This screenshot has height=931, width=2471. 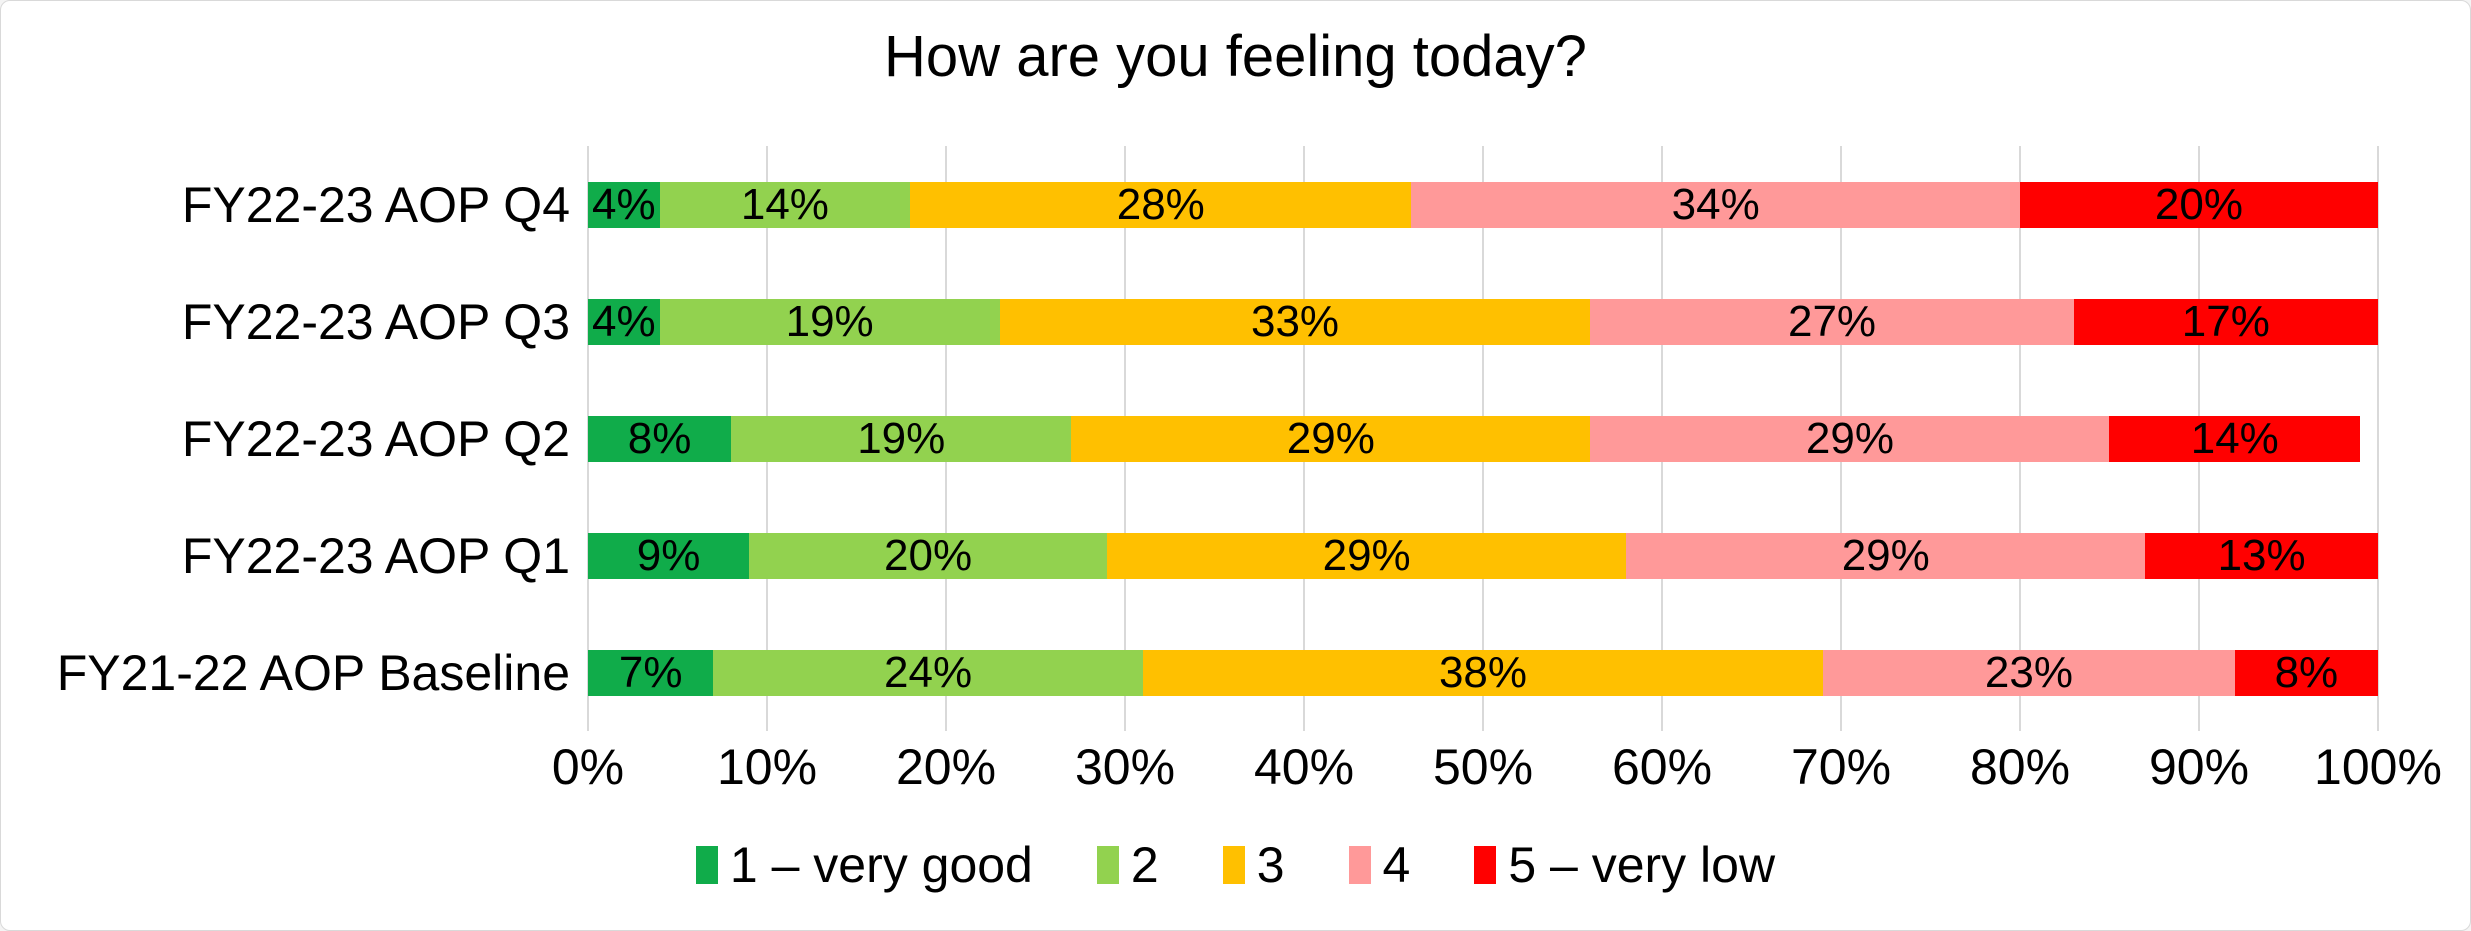 I want to click on bar-row: FY21-22 AOP Baseline 7% 24% 38% 23% 8%, so click(x=1217, y=672).